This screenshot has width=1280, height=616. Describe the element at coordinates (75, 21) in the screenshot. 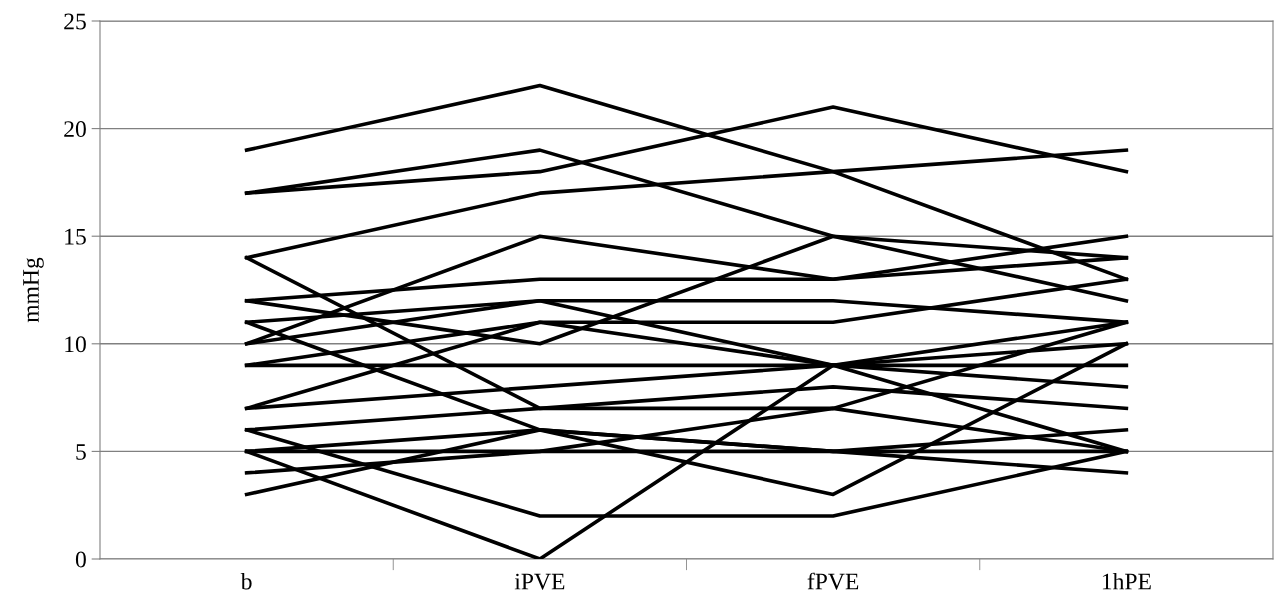

I see `y-tick-label: 25` at that location.